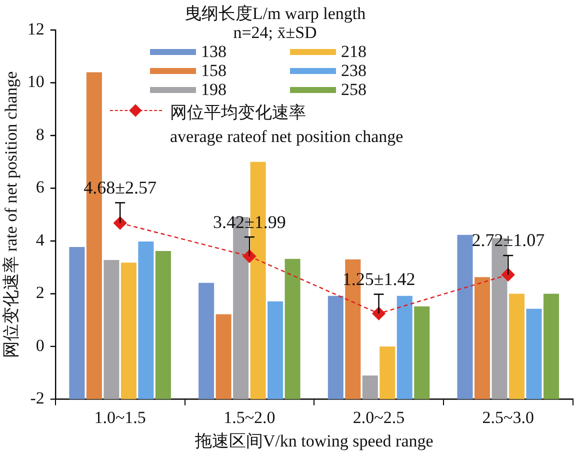 The image size is (580, 452). What do you see at coordinates (508, 240) in the screenshot?
I see `data-label: 2.72±1.07` at bounding box center [508, 240].